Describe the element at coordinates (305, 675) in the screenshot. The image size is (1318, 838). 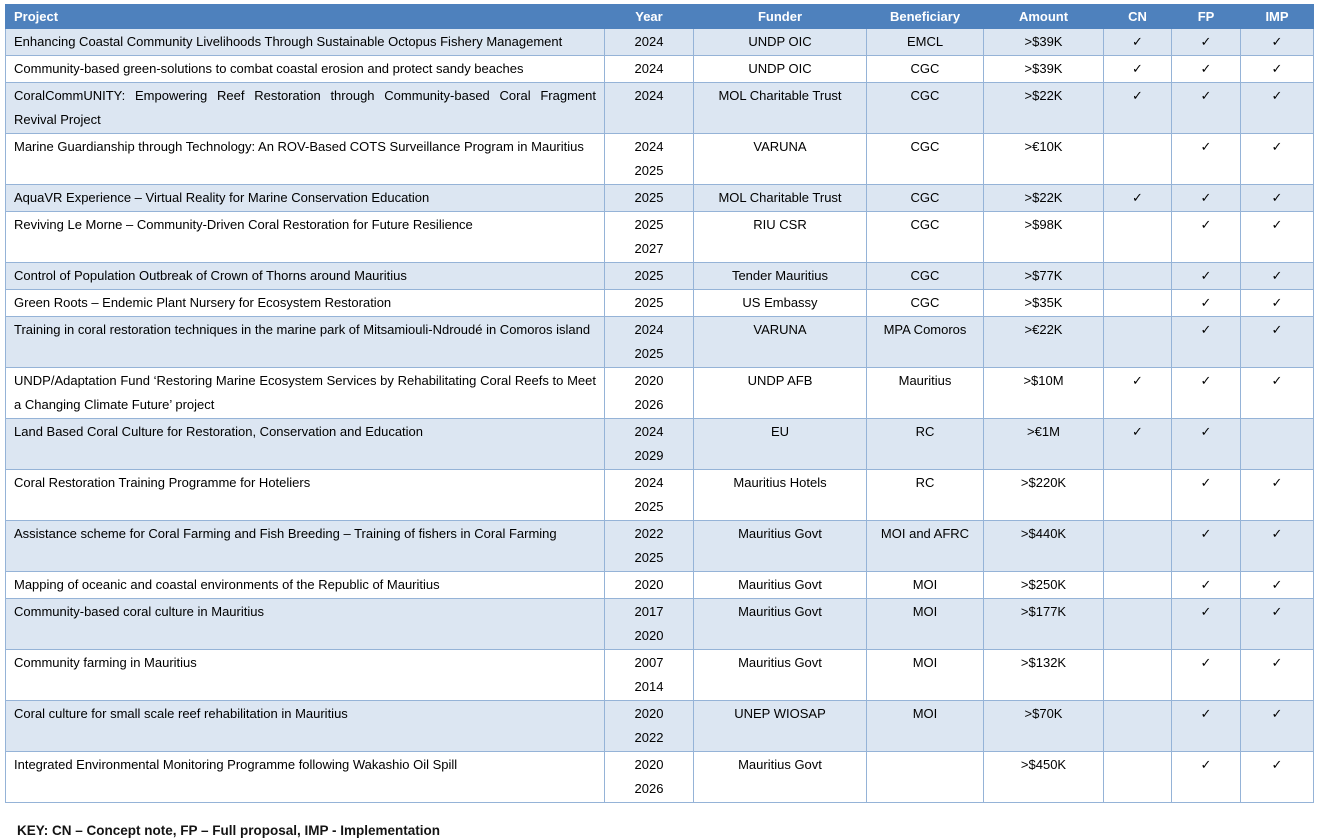
I see `project-cell: Community farming in Mauritius` at that location.